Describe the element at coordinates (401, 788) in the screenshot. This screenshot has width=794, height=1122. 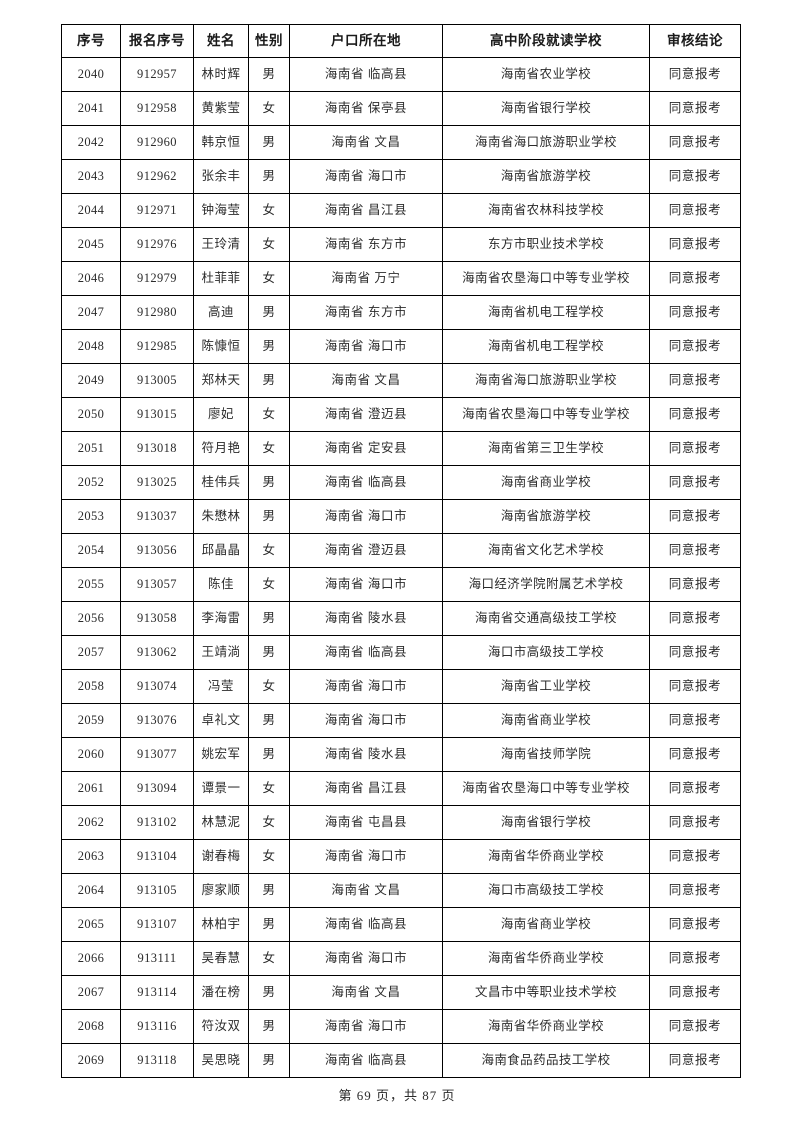
I see `table-row: 2061 913094 谭景一女海南省 昌江县 海南省农垦海口中等专业学校 同意报考` at that location.